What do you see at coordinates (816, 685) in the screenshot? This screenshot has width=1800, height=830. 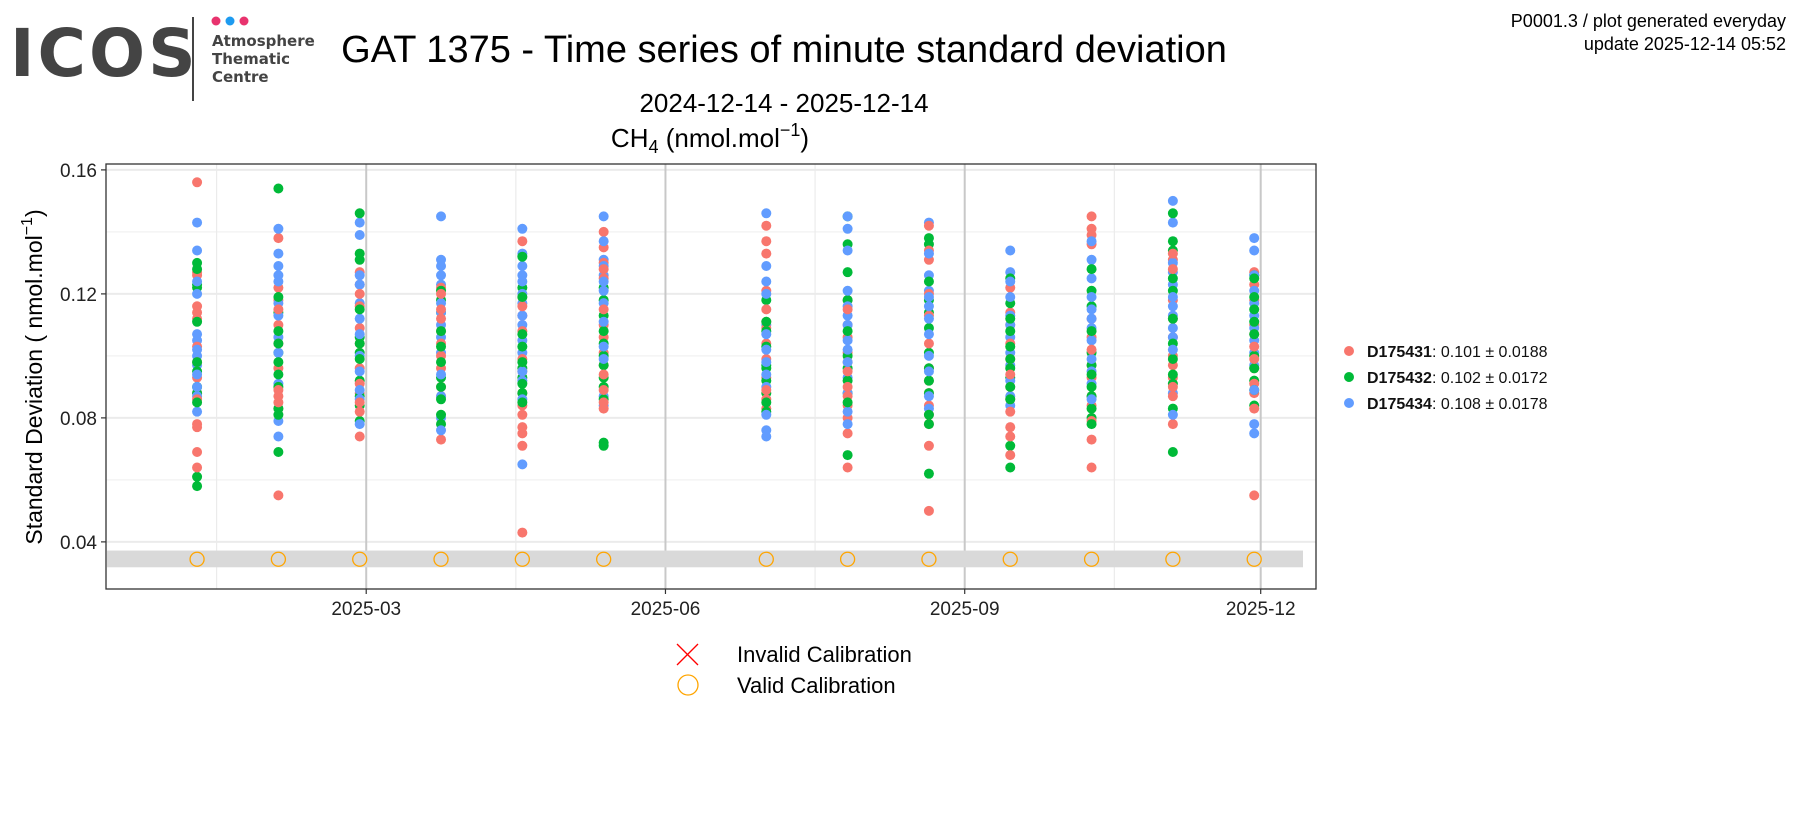 I see `legend-valid-calibration: Valid Calibration` at bounding box center [816, 685].